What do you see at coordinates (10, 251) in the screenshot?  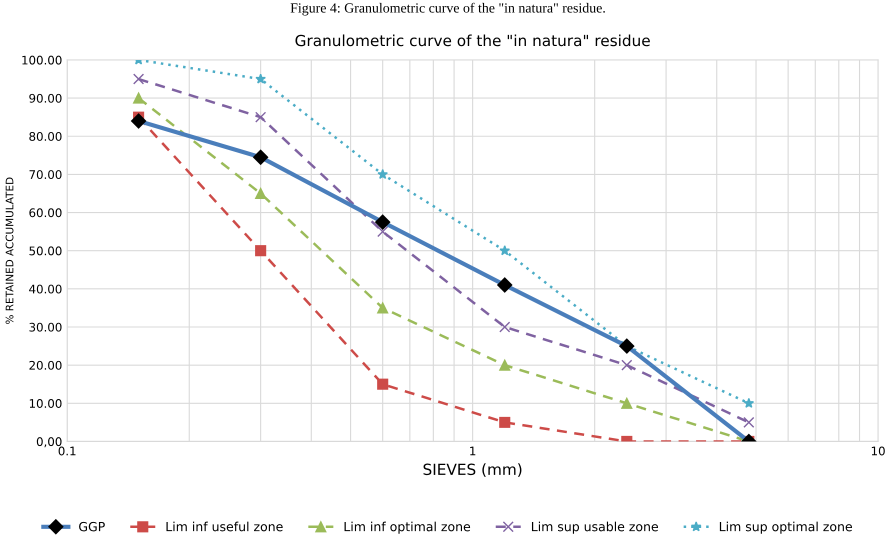 I see `y-axis-title: % RETAINED ACCUMULATED` at bounding box center [10, 251].